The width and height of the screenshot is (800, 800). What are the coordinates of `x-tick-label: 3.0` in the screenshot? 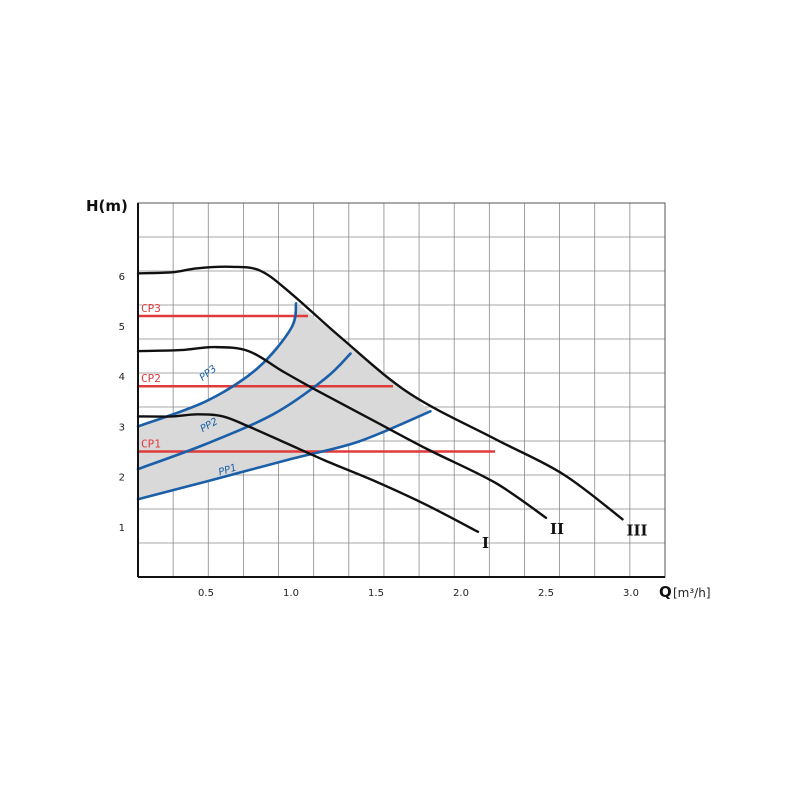 It's located at (631, 593).